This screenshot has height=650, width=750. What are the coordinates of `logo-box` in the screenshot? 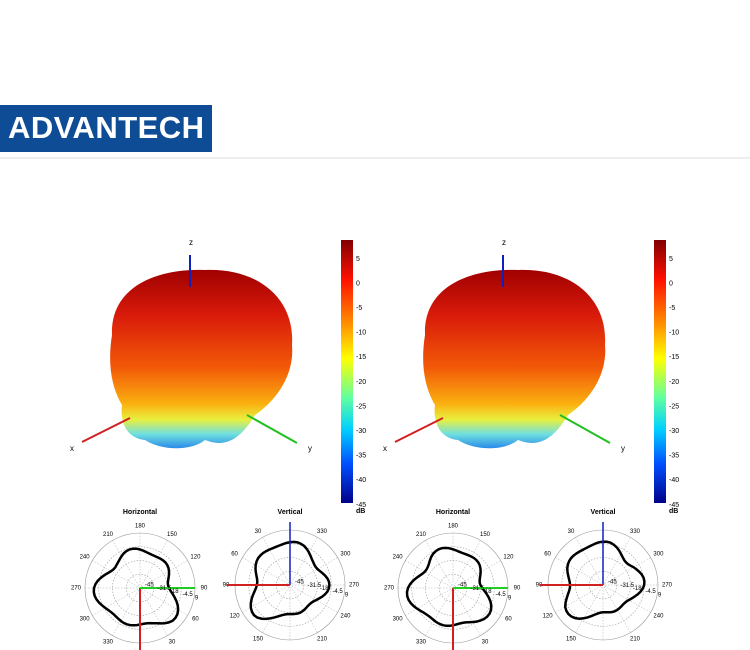 It's located at (106, 128).